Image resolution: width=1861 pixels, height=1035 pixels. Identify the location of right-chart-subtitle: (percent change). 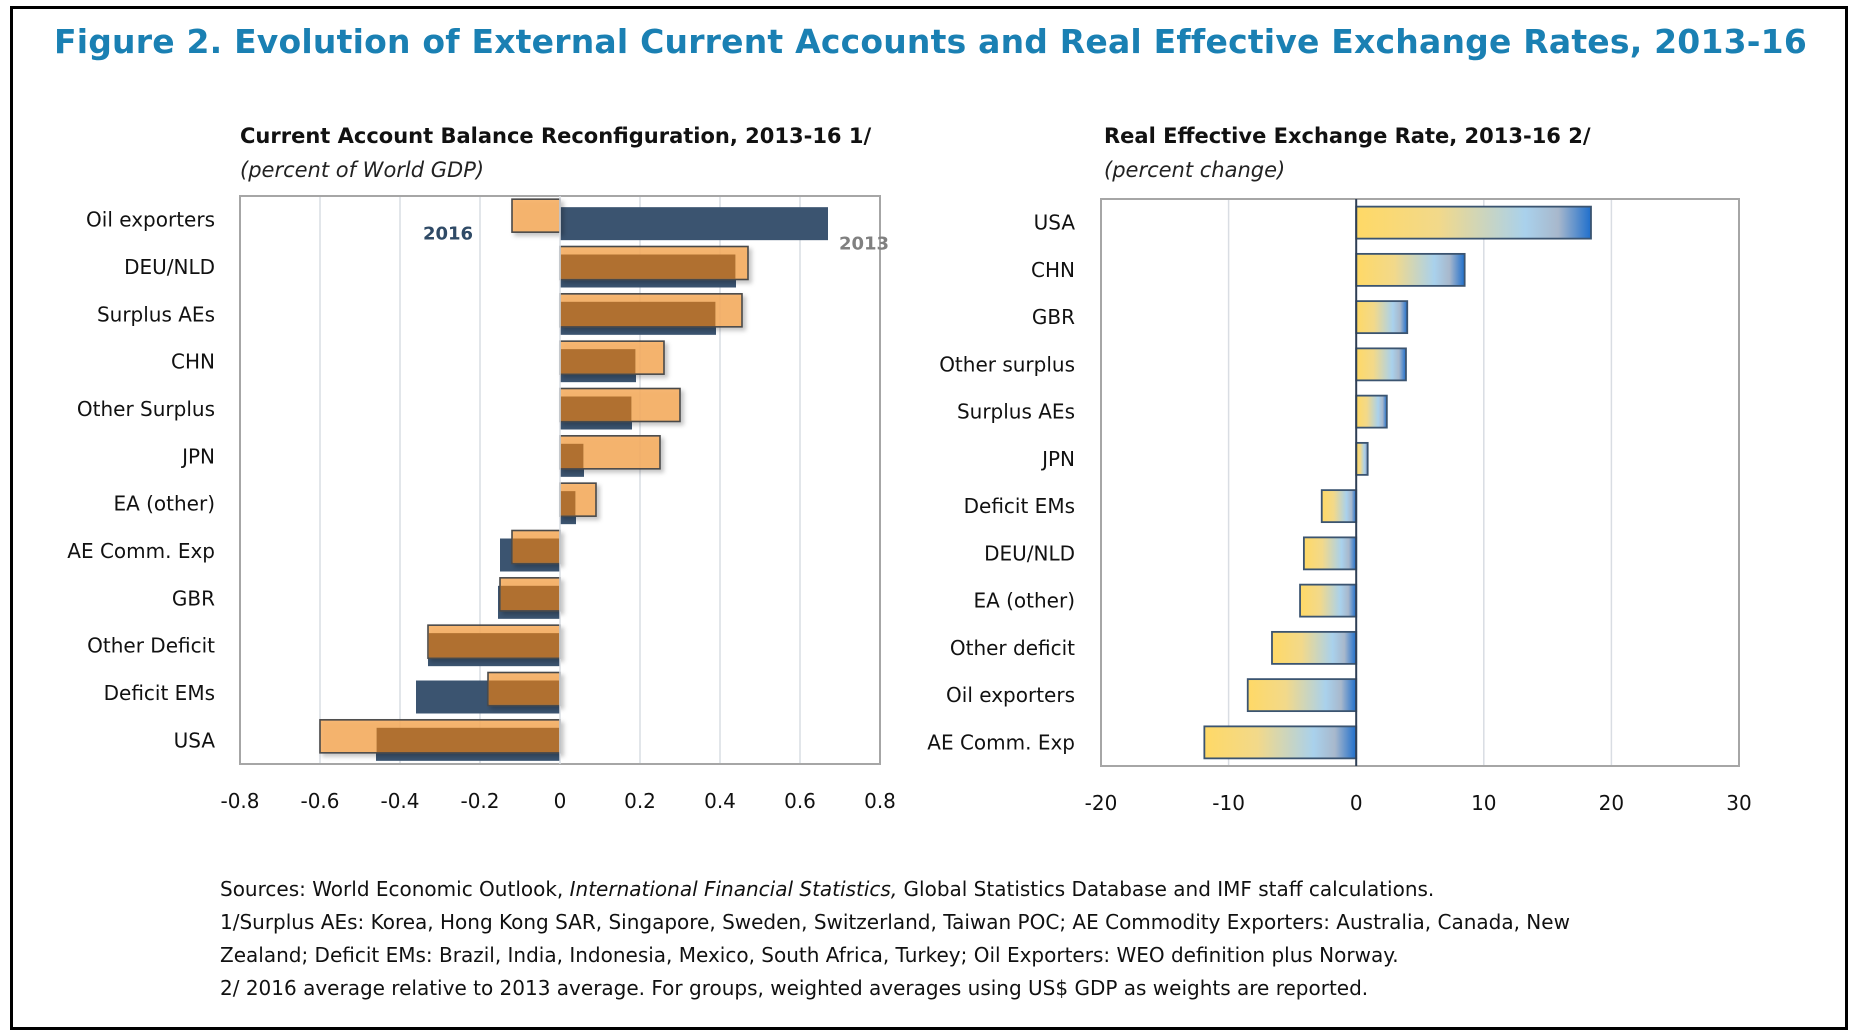
(1195, 170).